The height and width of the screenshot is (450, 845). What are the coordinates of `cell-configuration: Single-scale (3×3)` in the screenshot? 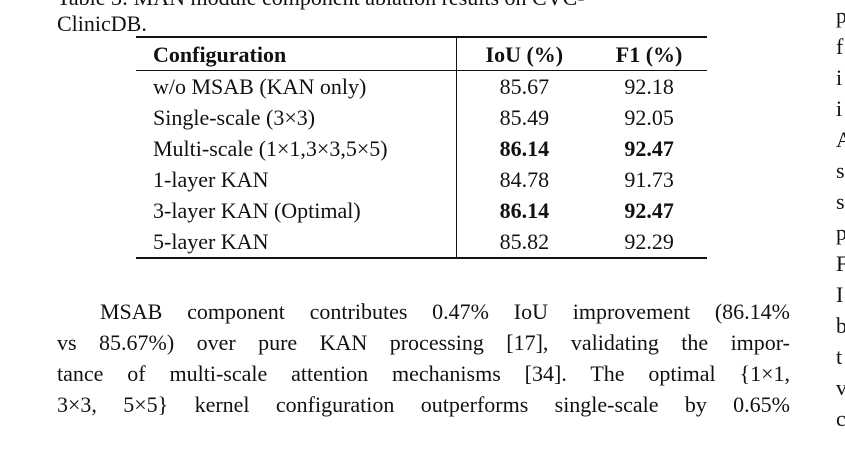 It's located at (297, 117).